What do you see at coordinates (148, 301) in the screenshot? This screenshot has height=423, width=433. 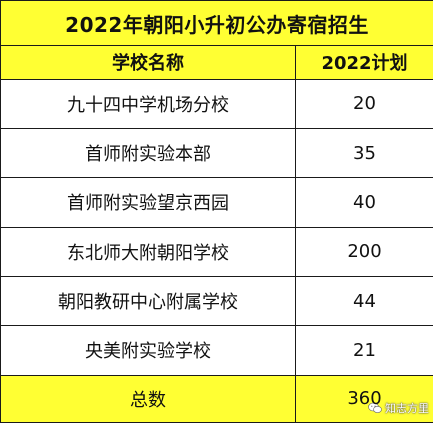 I see `school-name-cell: 朝阳教研中心附属学校` at bounding box center [148, 301].